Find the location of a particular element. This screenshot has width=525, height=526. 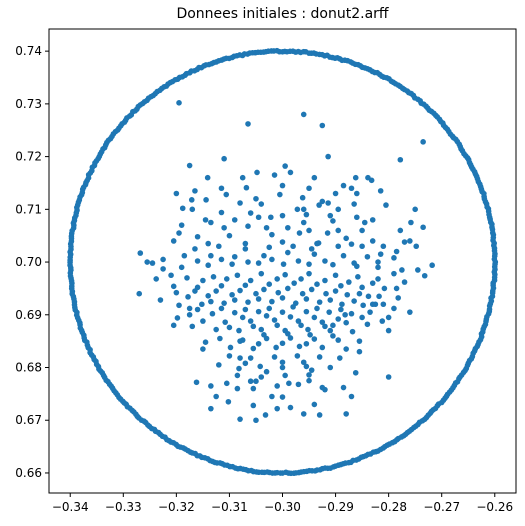

y-tick-label: 0.74 is located at coordinates (28, 51).